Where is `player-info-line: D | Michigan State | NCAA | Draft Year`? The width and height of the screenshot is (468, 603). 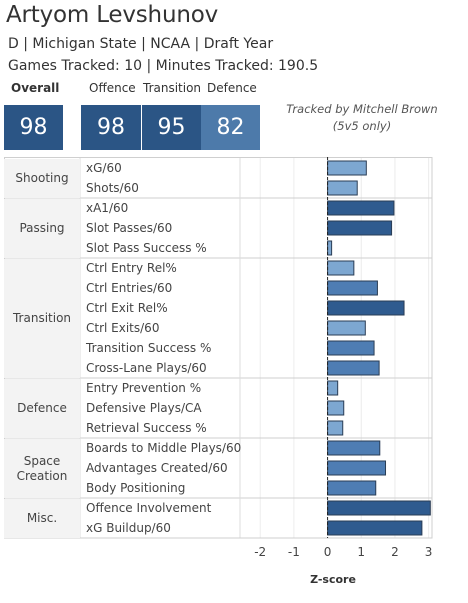
player-info-line: D | Michigan State | NCAA | Draft Year is located at coordinates (141, 44).